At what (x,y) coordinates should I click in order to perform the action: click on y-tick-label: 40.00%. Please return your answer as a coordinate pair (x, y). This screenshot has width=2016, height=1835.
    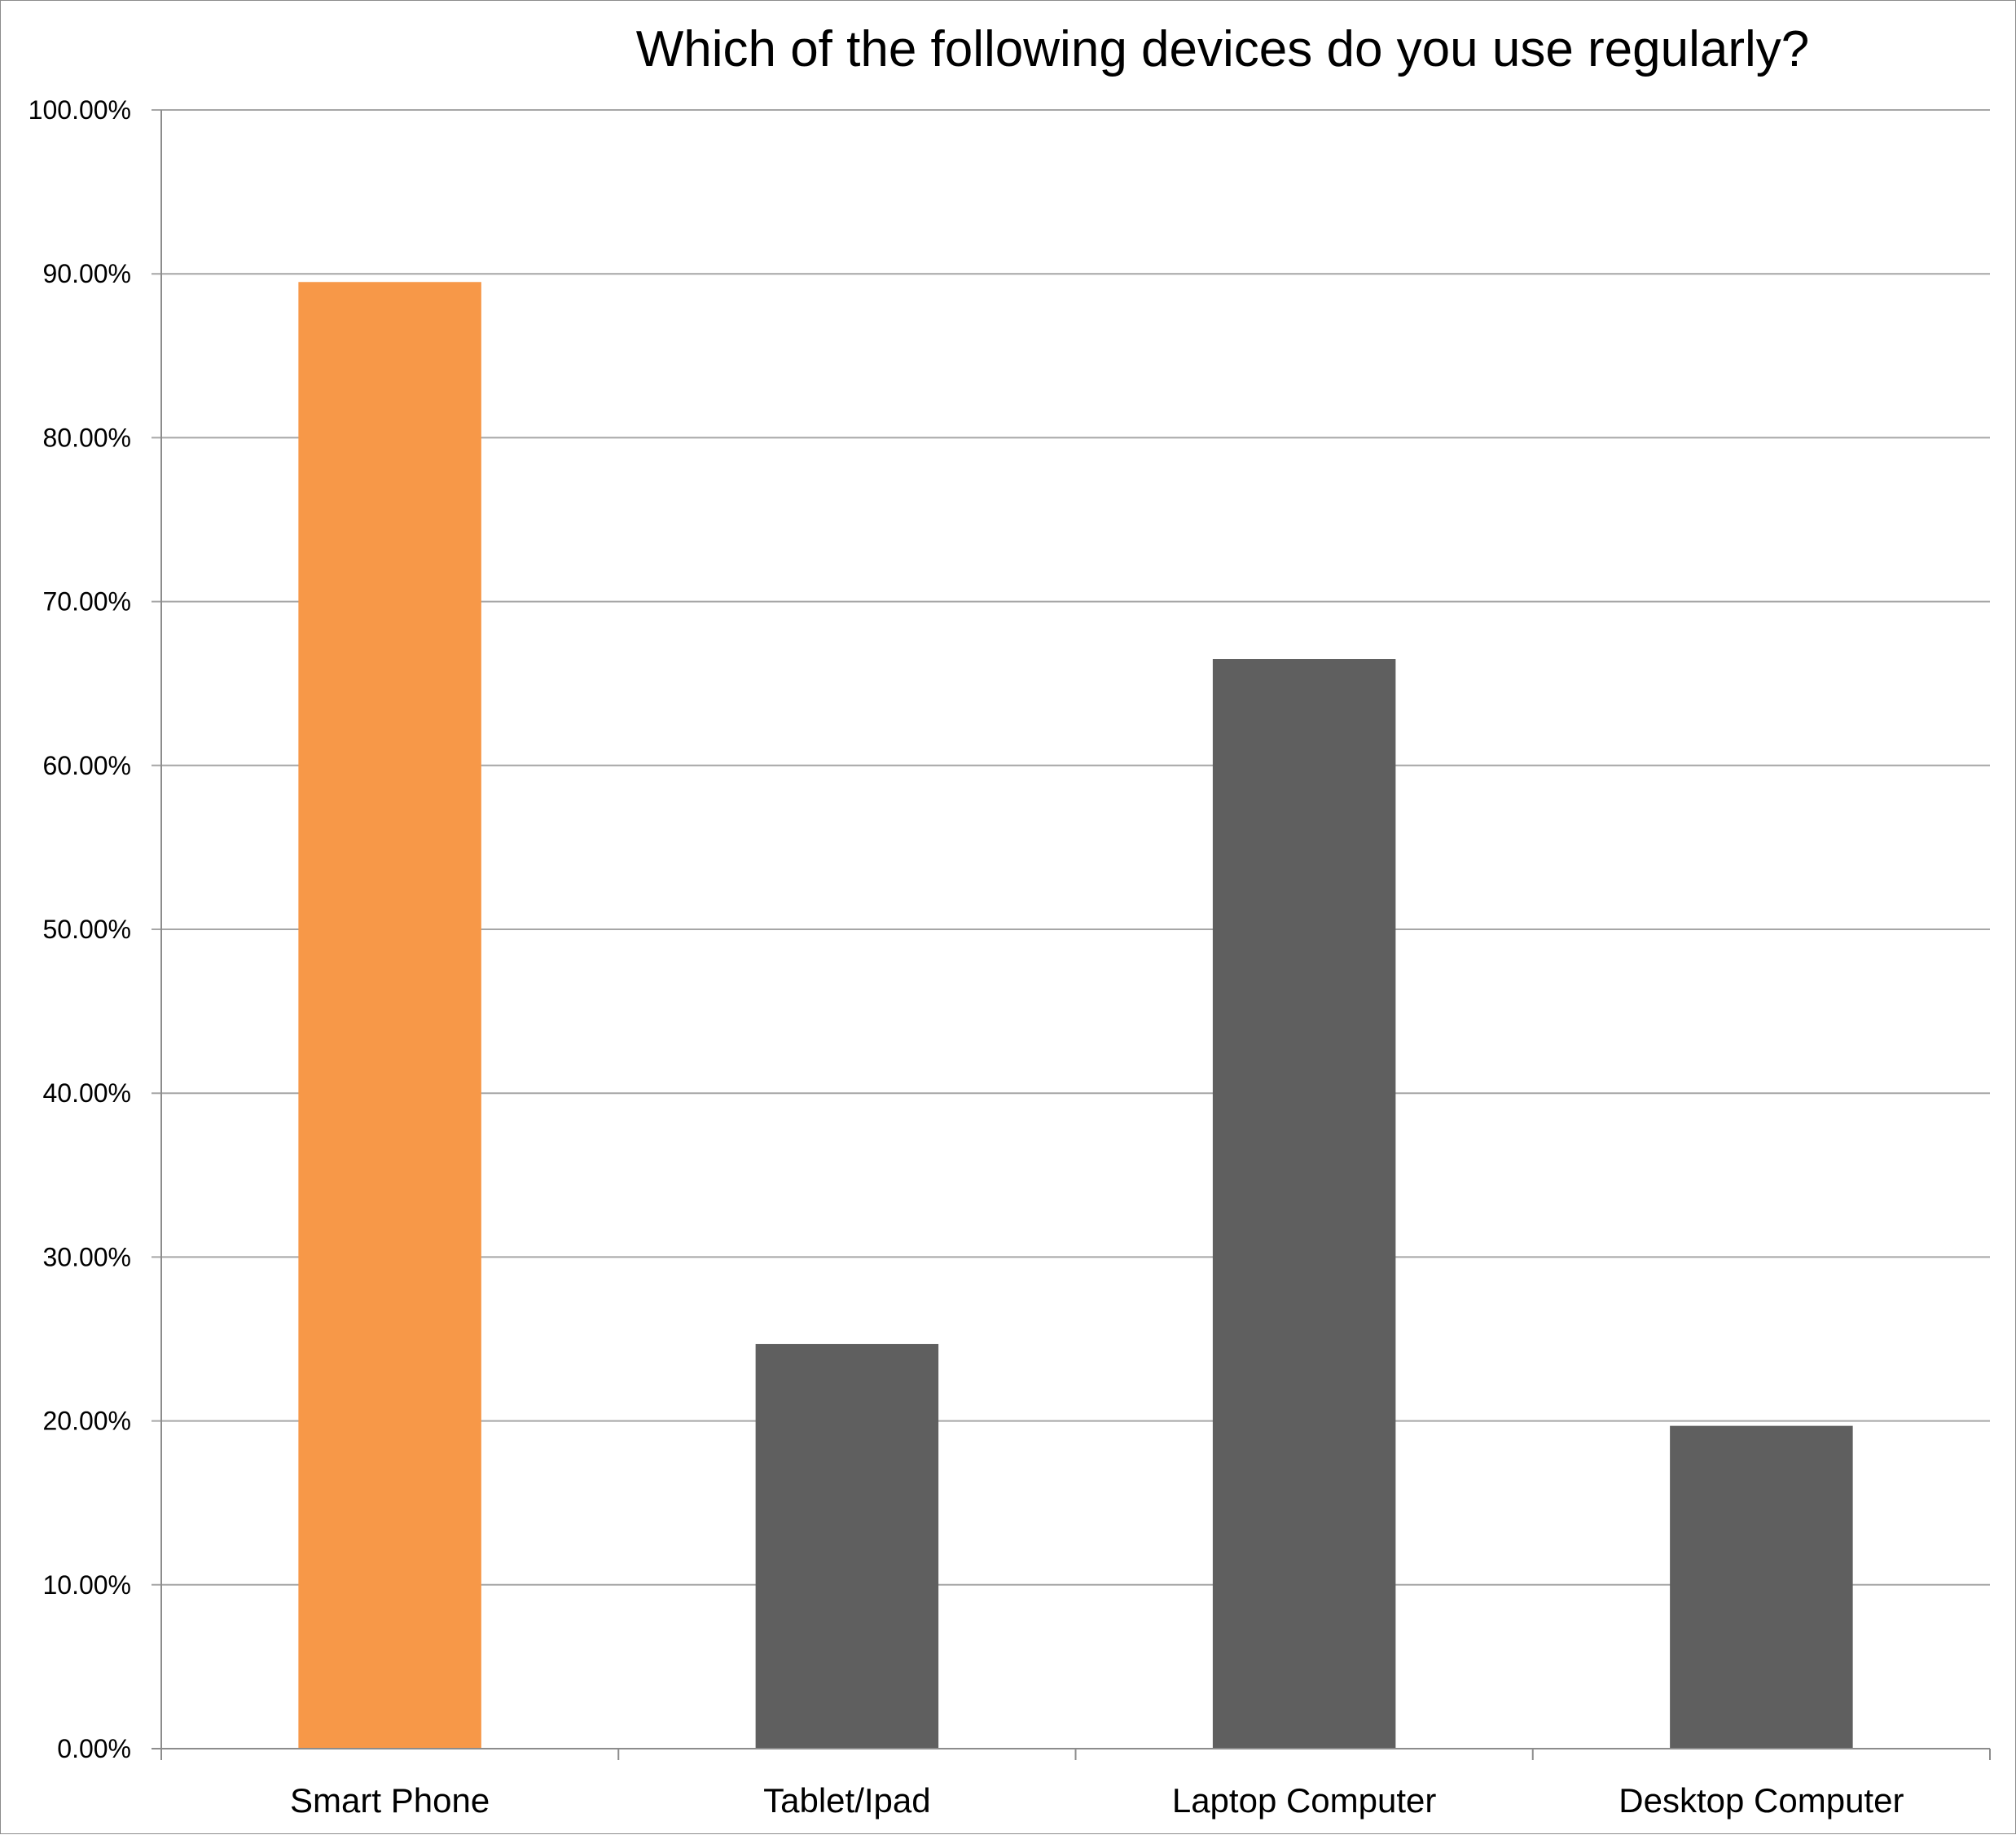
    Looking at the image, I should click on (86, 1093).